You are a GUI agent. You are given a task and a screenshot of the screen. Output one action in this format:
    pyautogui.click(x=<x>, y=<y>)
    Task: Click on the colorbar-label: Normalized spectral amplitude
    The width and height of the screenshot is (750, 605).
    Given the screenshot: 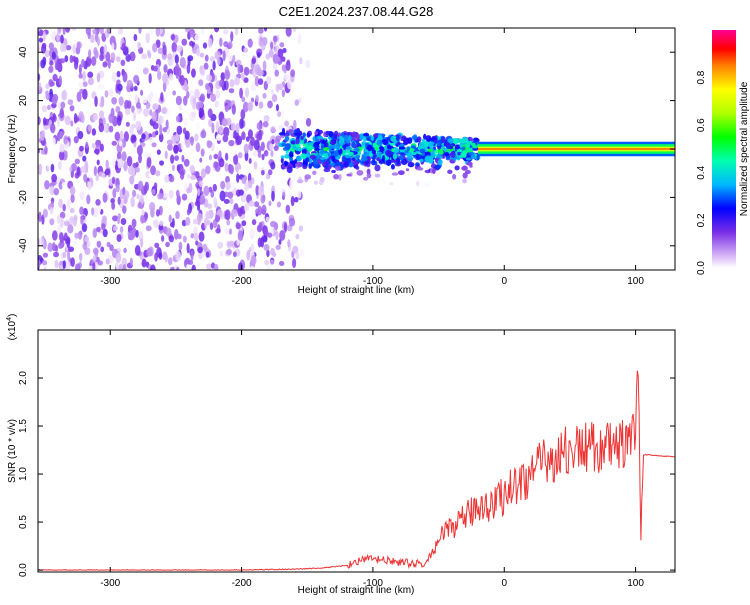 What is the action you would take?
    pyautogui.click(x=744, y=148)
    